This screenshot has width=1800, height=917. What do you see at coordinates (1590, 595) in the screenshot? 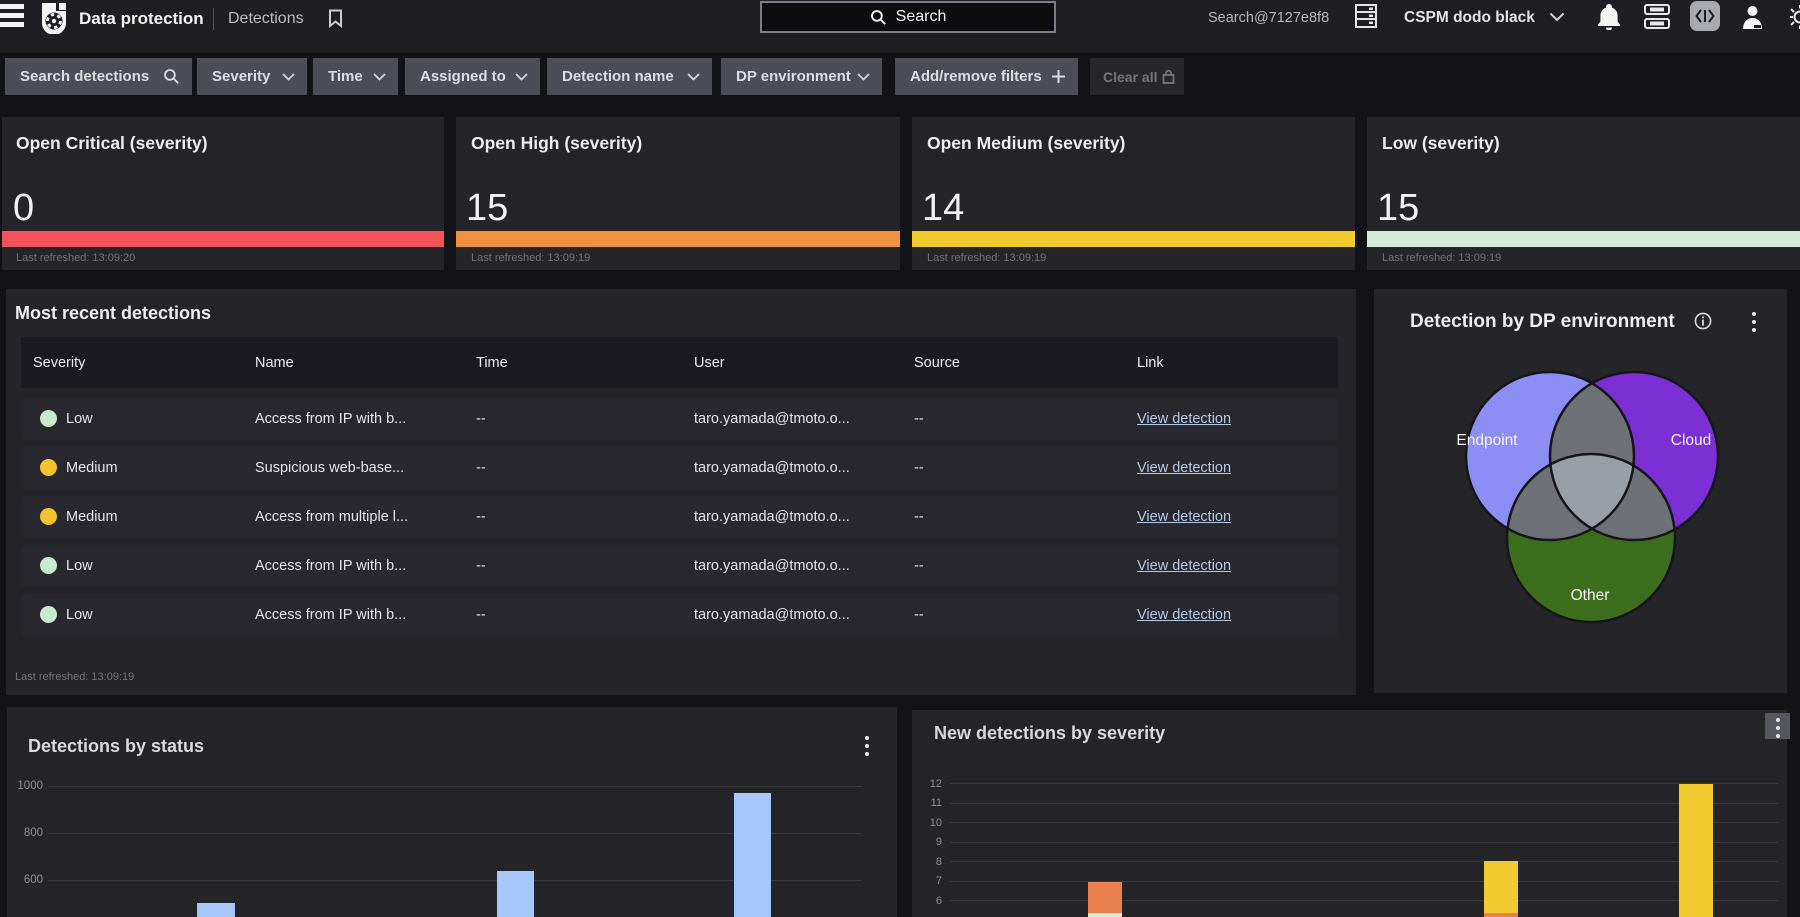
I see `svg-text: Other` at bounding box center [1590, 595].